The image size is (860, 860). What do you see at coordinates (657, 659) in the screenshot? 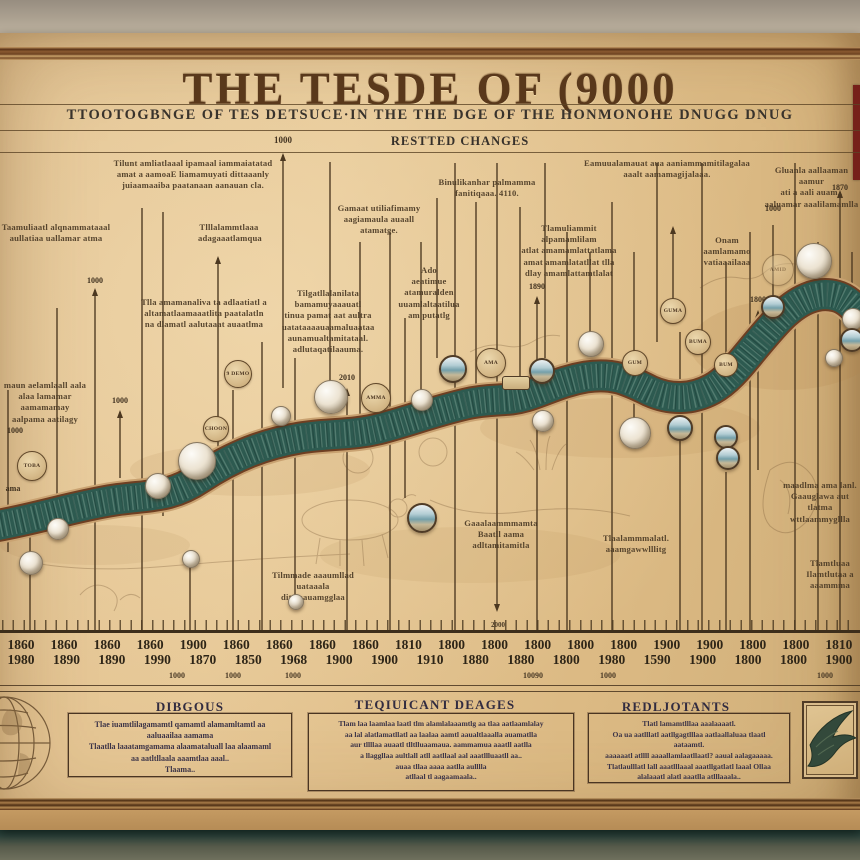
I see `axis-year: 1590` at bounding box center [657, 659].